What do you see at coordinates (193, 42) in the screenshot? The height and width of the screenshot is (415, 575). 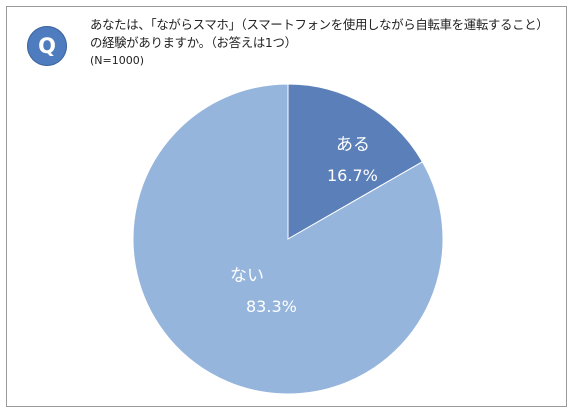 I see `question-line-2: の経験がありますか。（お答えは1つ）` at bounding box center [193, 42].